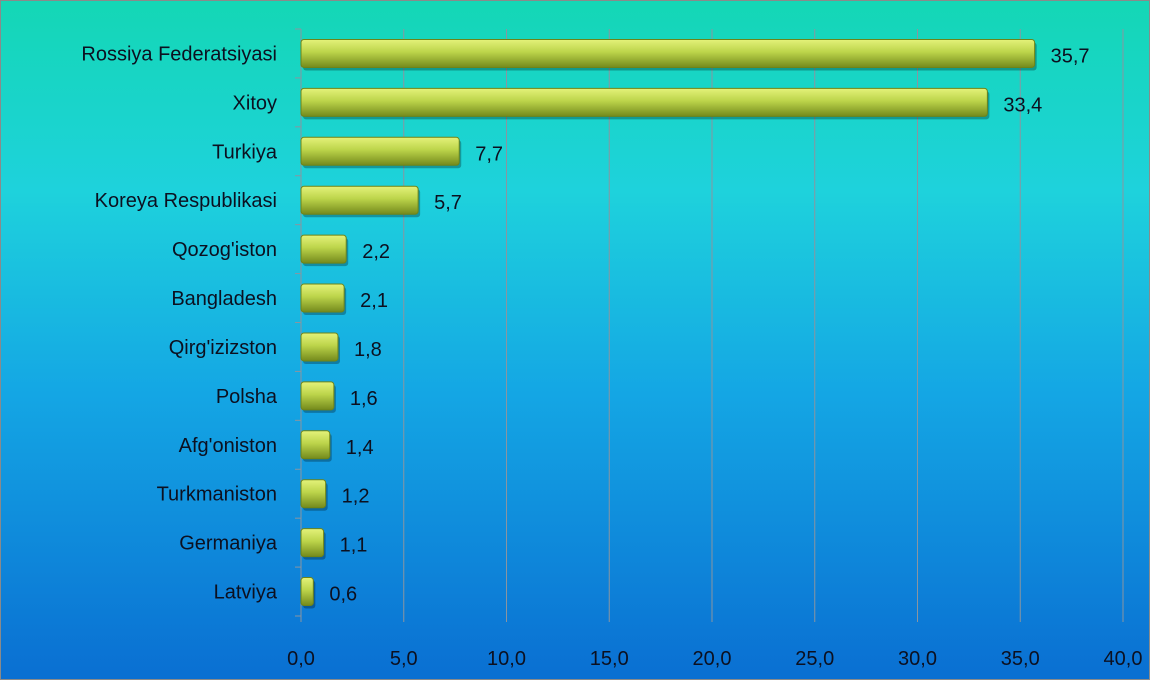 Image resolution: width=1150 pixels, height=681 pixels. I want to click on x-tick-label: 35,0, so click(1020, 659).